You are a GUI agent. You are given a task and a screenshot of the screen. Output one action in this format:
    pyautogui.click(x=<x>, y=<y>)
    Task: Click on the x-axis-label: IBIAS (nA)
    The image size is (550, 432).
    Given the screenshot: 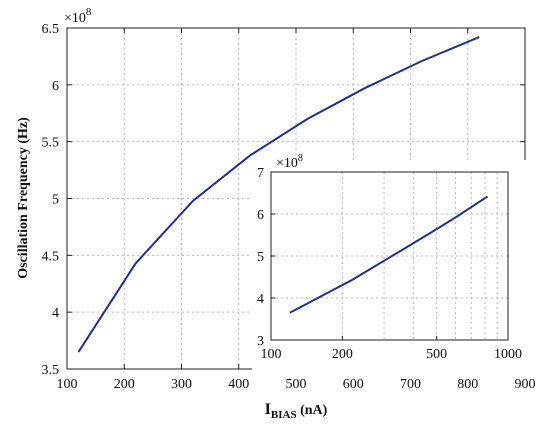 What is the action you would take?
    pyautogui.click(x=296, y=411)
    